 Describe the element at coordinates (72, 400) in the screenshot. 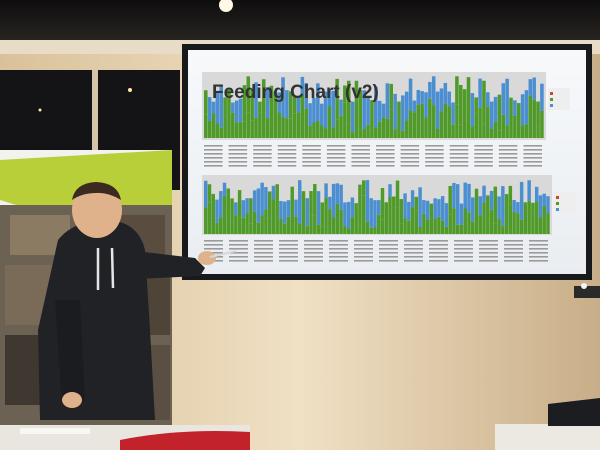

I see `presenter-lower-hand` at that location.